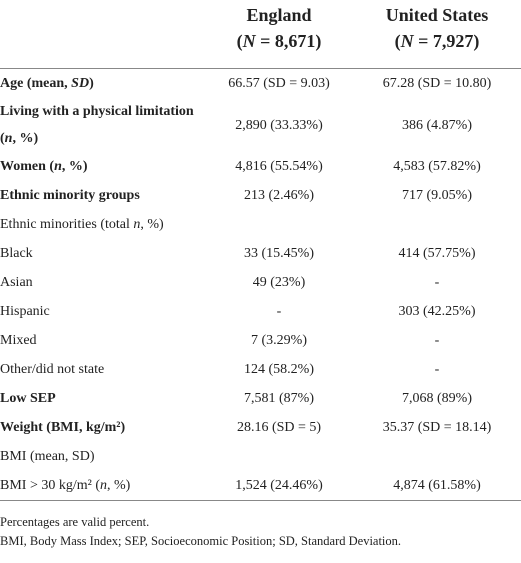  I want to click on text-segment: SD, so click(80, 83).